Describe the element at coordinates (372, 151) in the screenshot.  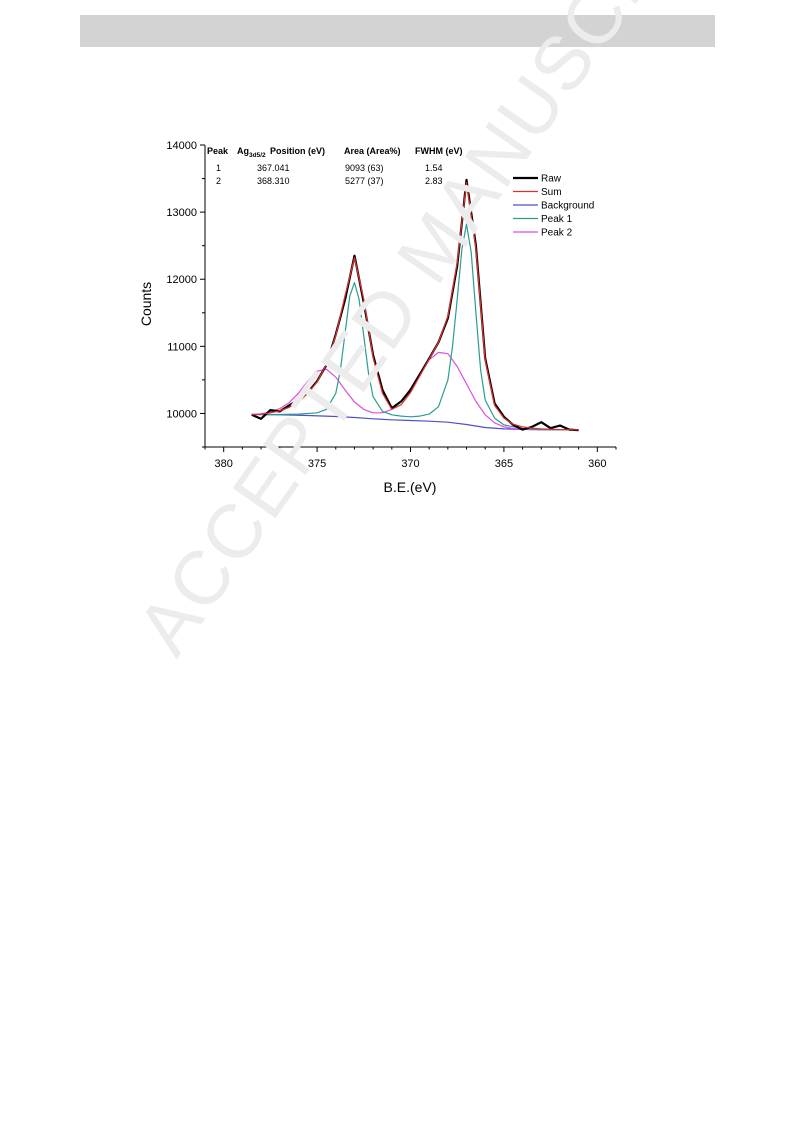
I see `table-header-area: Area (Area%)` at that location.